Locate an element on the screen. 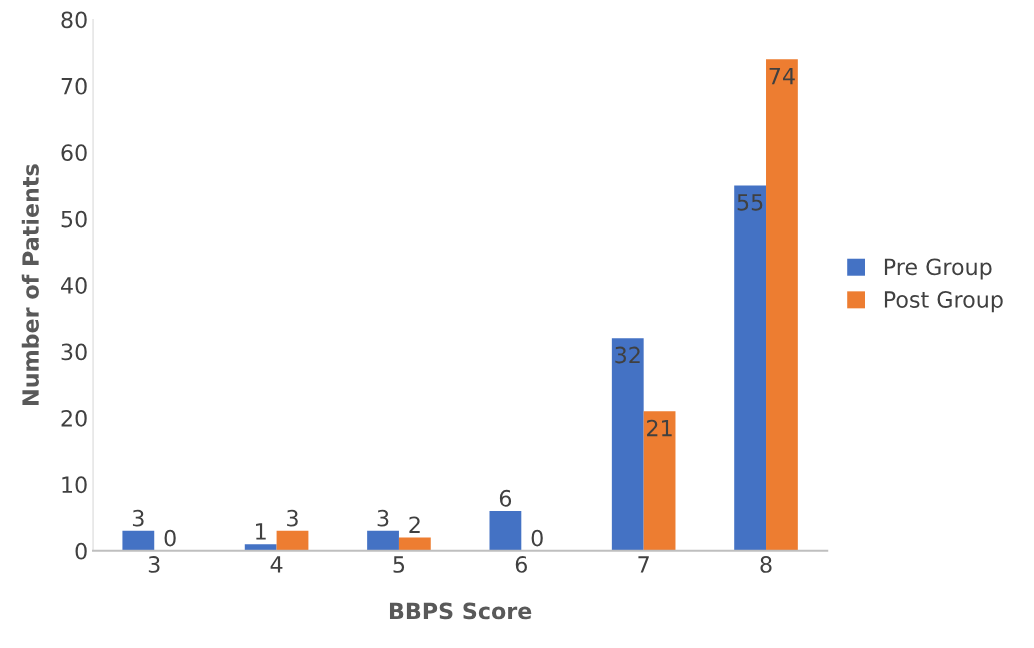 The height and width of the screenshot is (648, 1034). data-label: 55 is located at coordinates (750, 202).